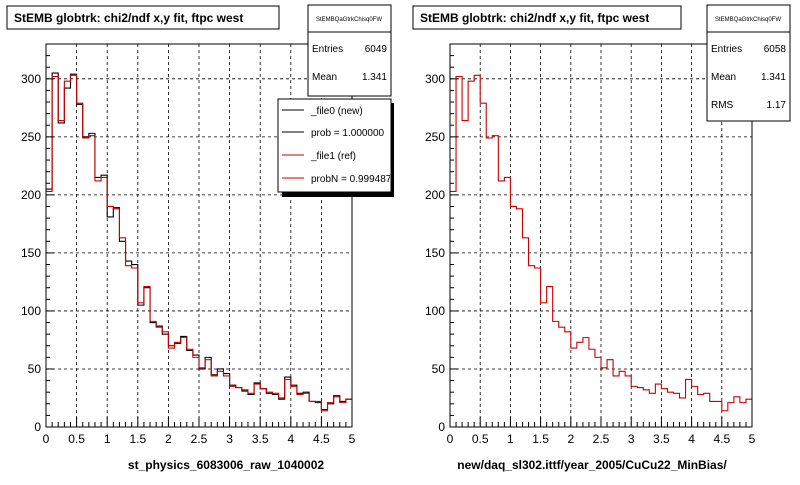 The width and height of the screenshot is (800, 485). What do you see at coordinates (441, 244) in the screenshot?
I see `panel-right-y-axis: 0 50 100 150 200 250 300` at bounding box center [441, 244].